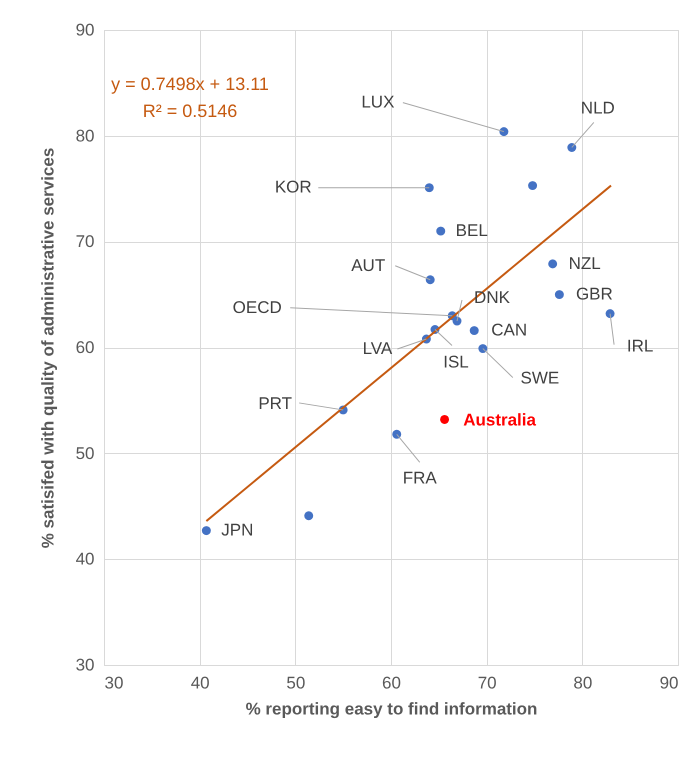 Image resolution: width=700 pixels, height=759 pixels. What do you see at coordinates (540, 378) in the screenshot?
I see `annotation: SWE` at bounding box center [540, 378].